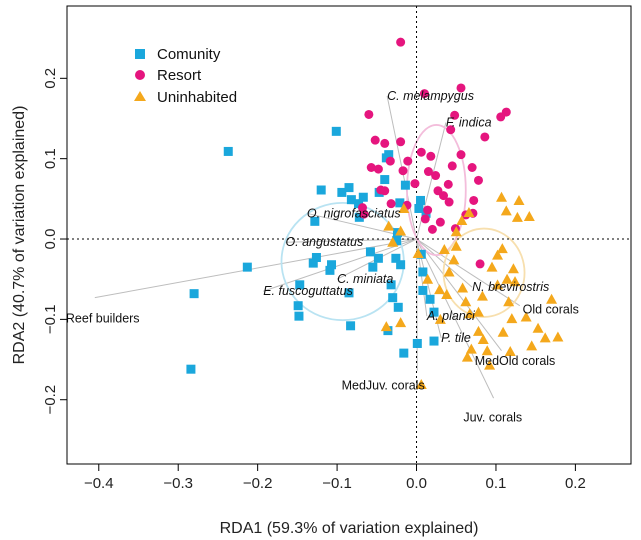  I want to click on variable-label: Old corals, so click(551, 310).